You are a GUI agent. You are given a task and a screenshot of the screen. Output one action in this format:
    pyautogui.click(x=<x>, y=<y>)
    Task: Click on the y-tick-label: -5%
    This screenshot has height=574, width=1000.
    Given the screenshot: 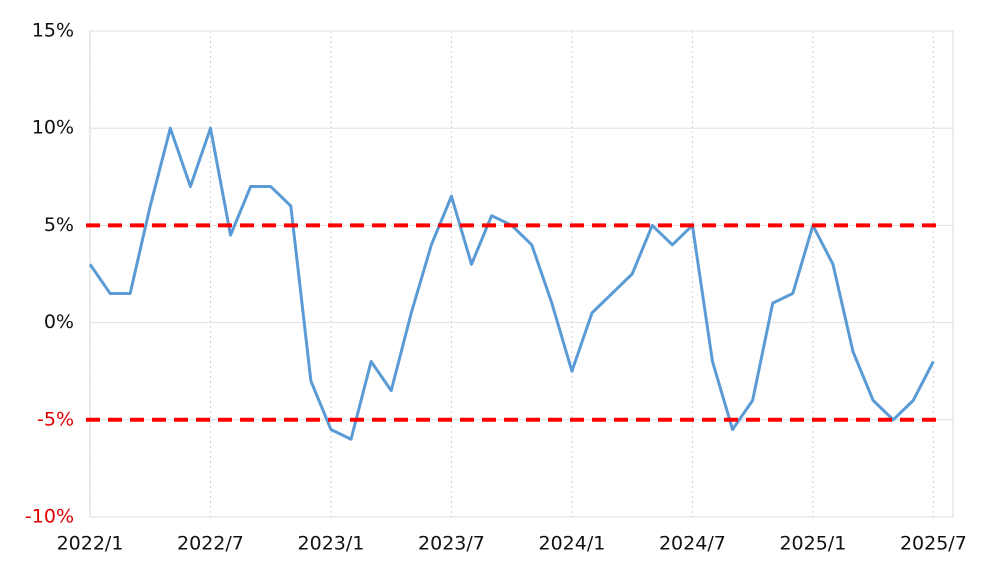 What is the action you would take?
    pyautogui.click(x=55, y=419)
    